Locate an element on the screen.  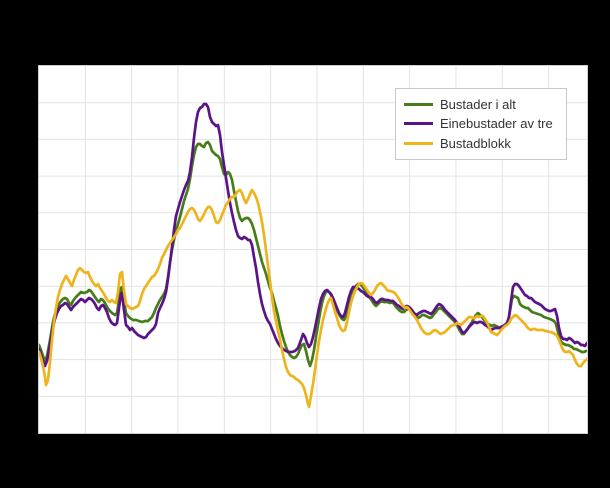
legend-swatch-green is located at coordinates (418, 105).